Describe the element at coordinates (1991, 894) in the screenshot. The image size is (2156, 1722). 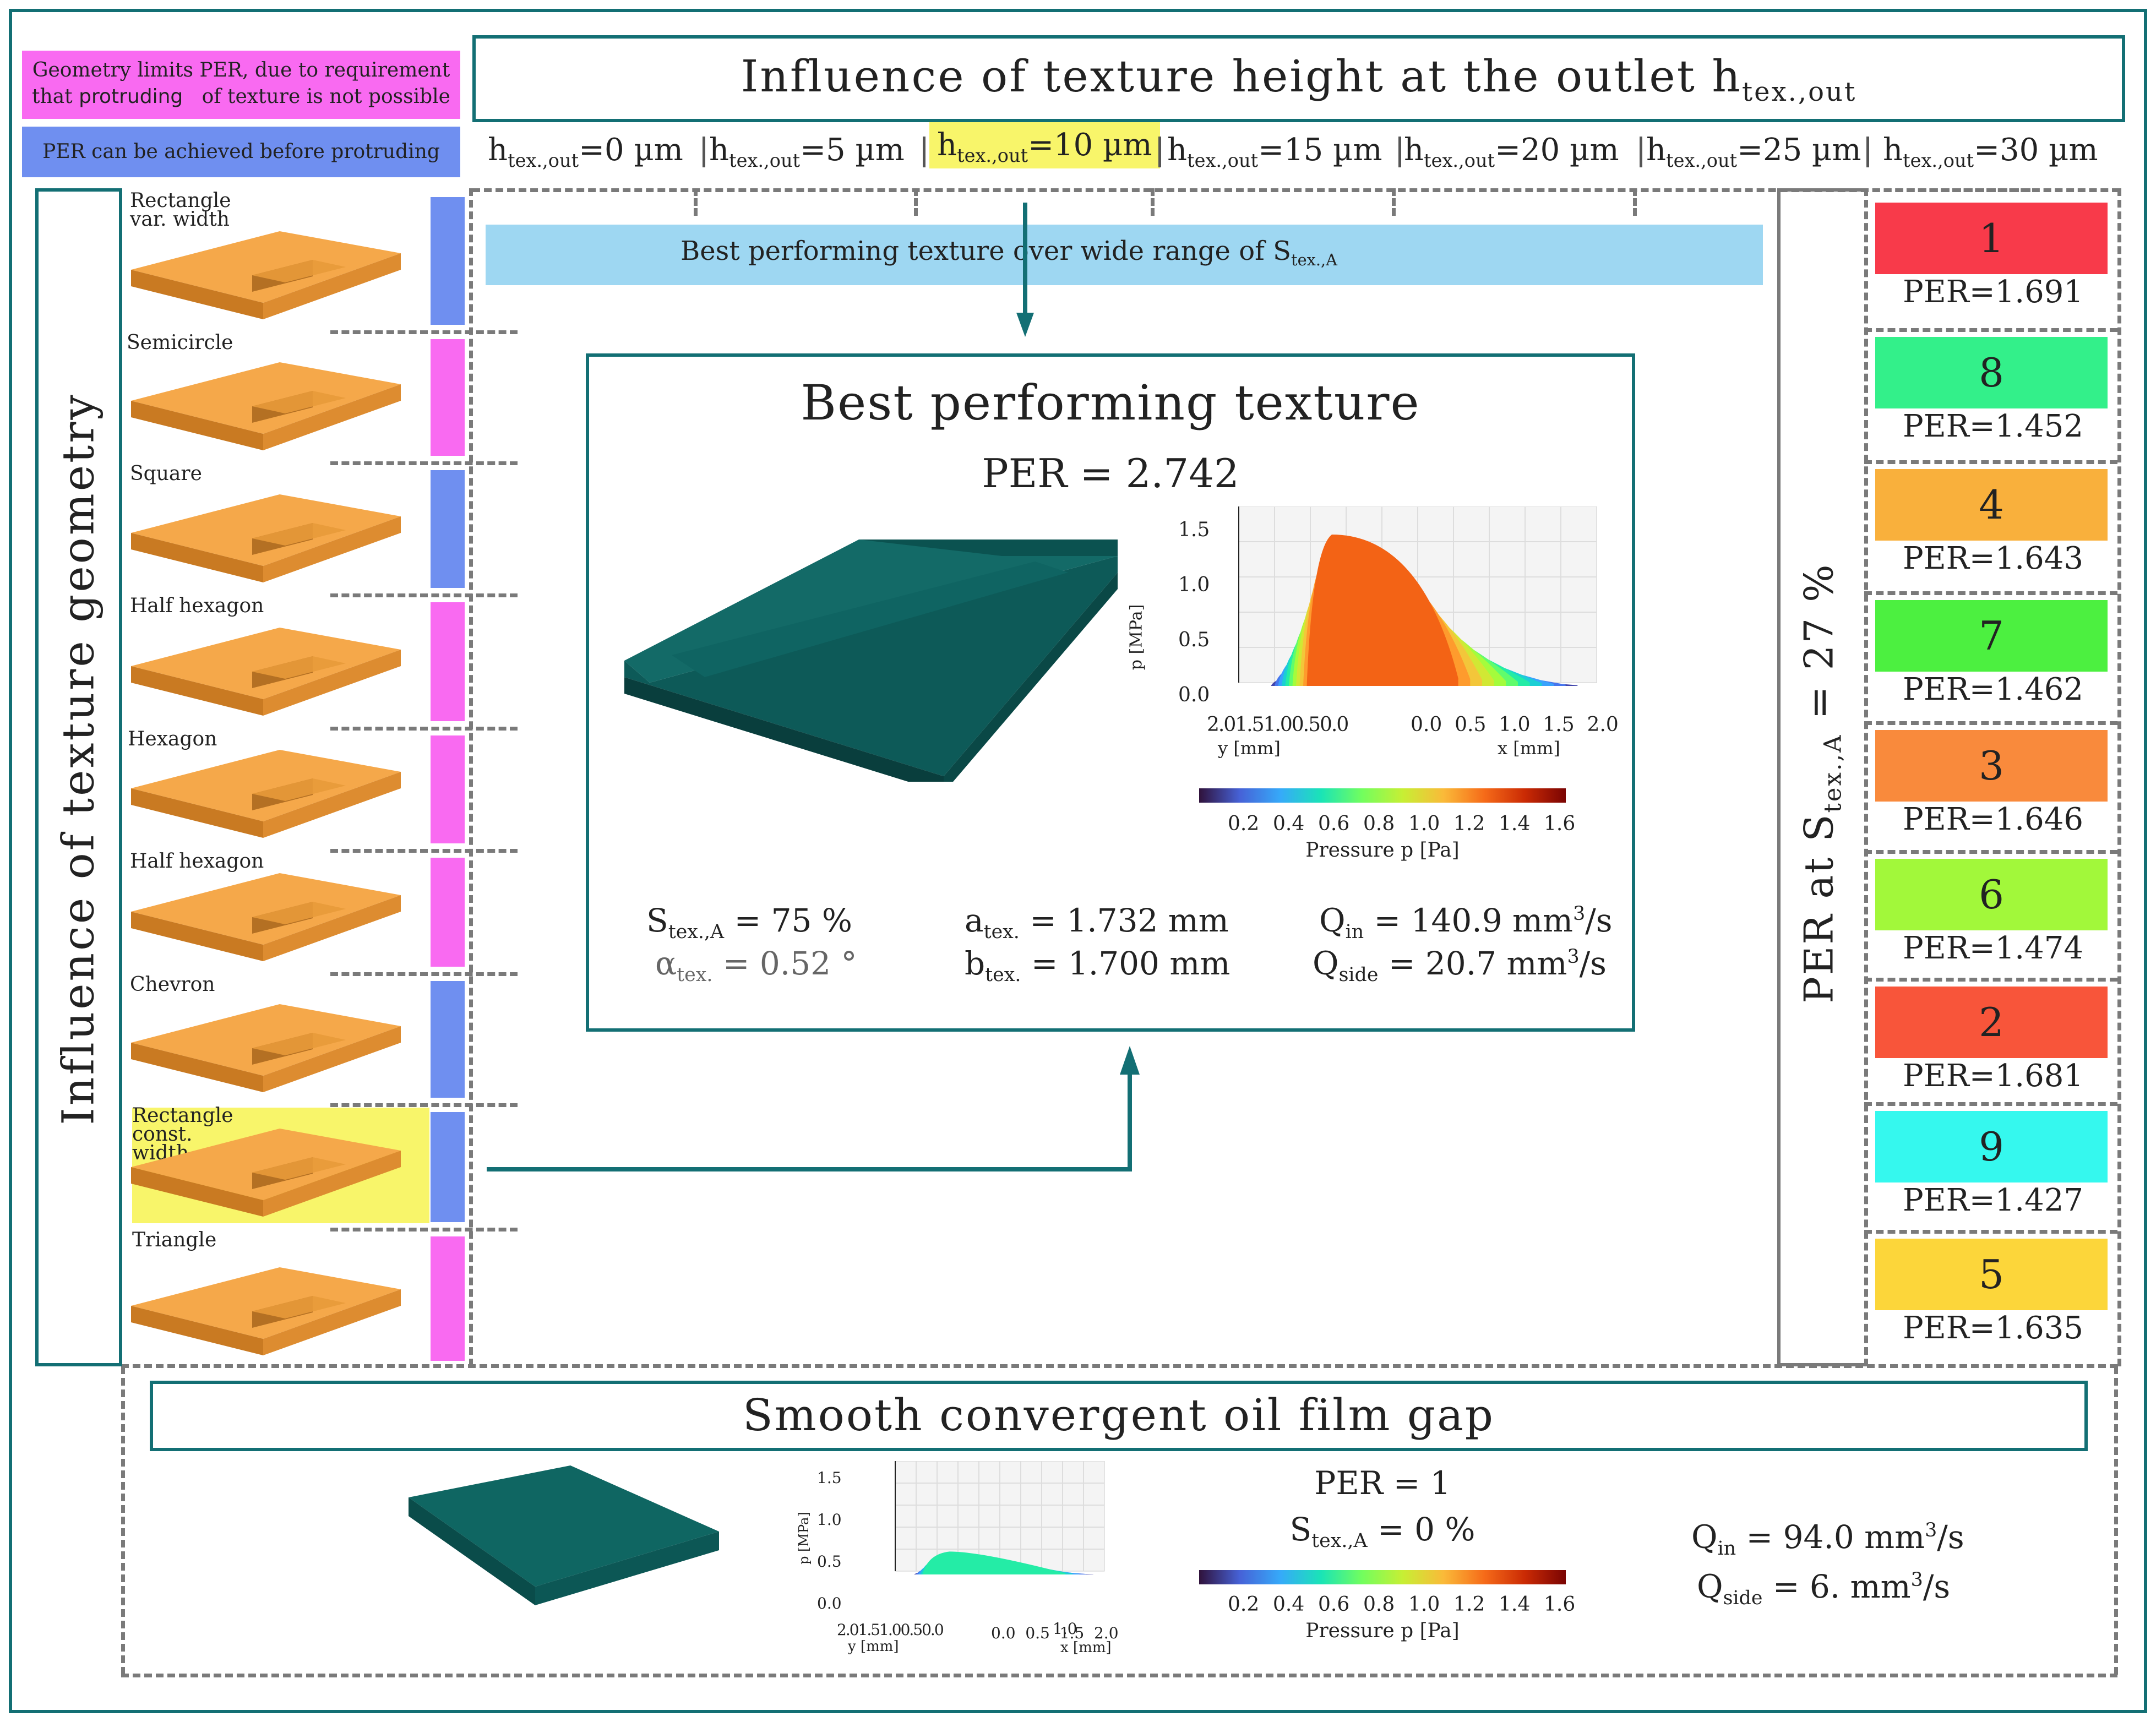
I see `rank-badge: 6` at that location.